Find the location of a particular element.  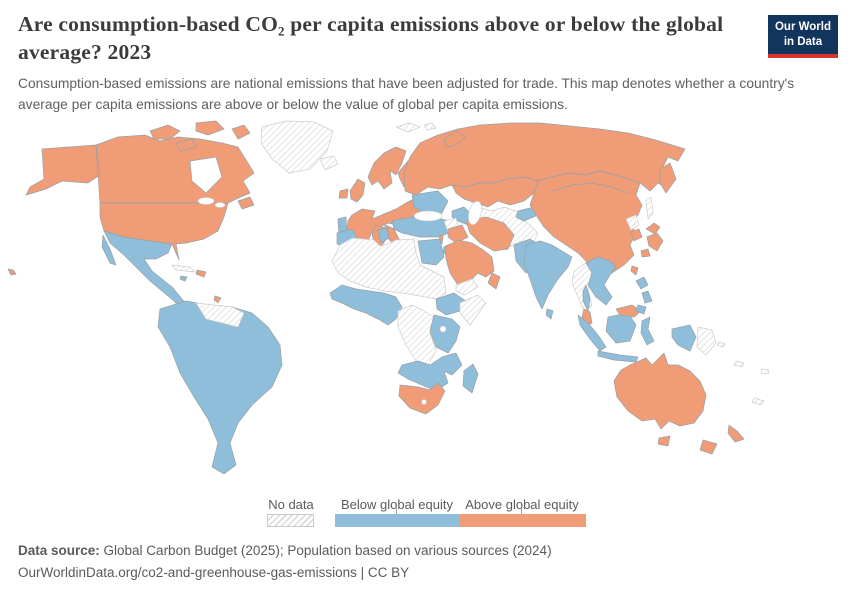

region-china-mongolia is located at coordinates (586, 224).